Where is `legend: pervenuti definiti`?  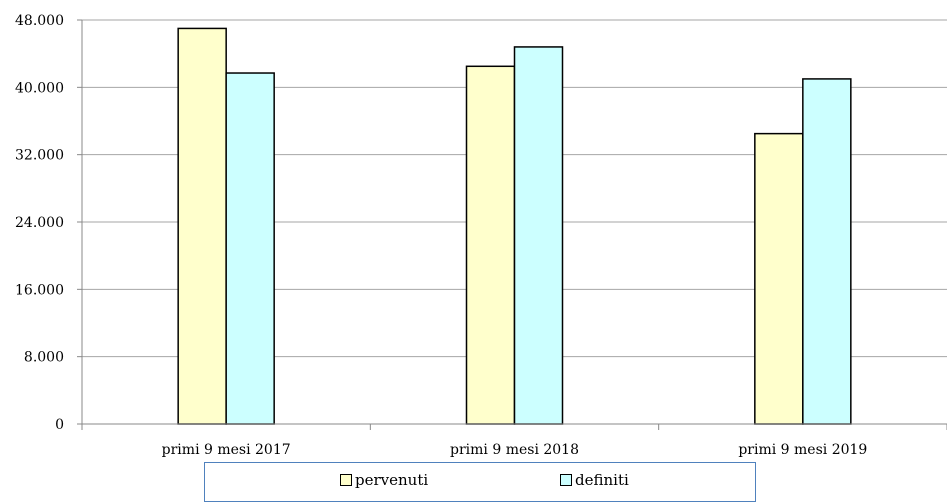 legend: pervenuti definiti is located at coordinates (480, 482).